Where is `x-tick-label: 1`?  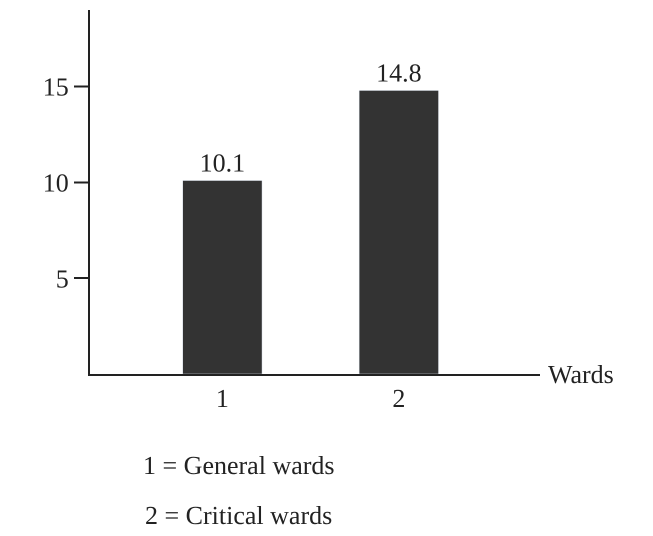
x-tick-label: 1 is located at coordinates (222, 399).